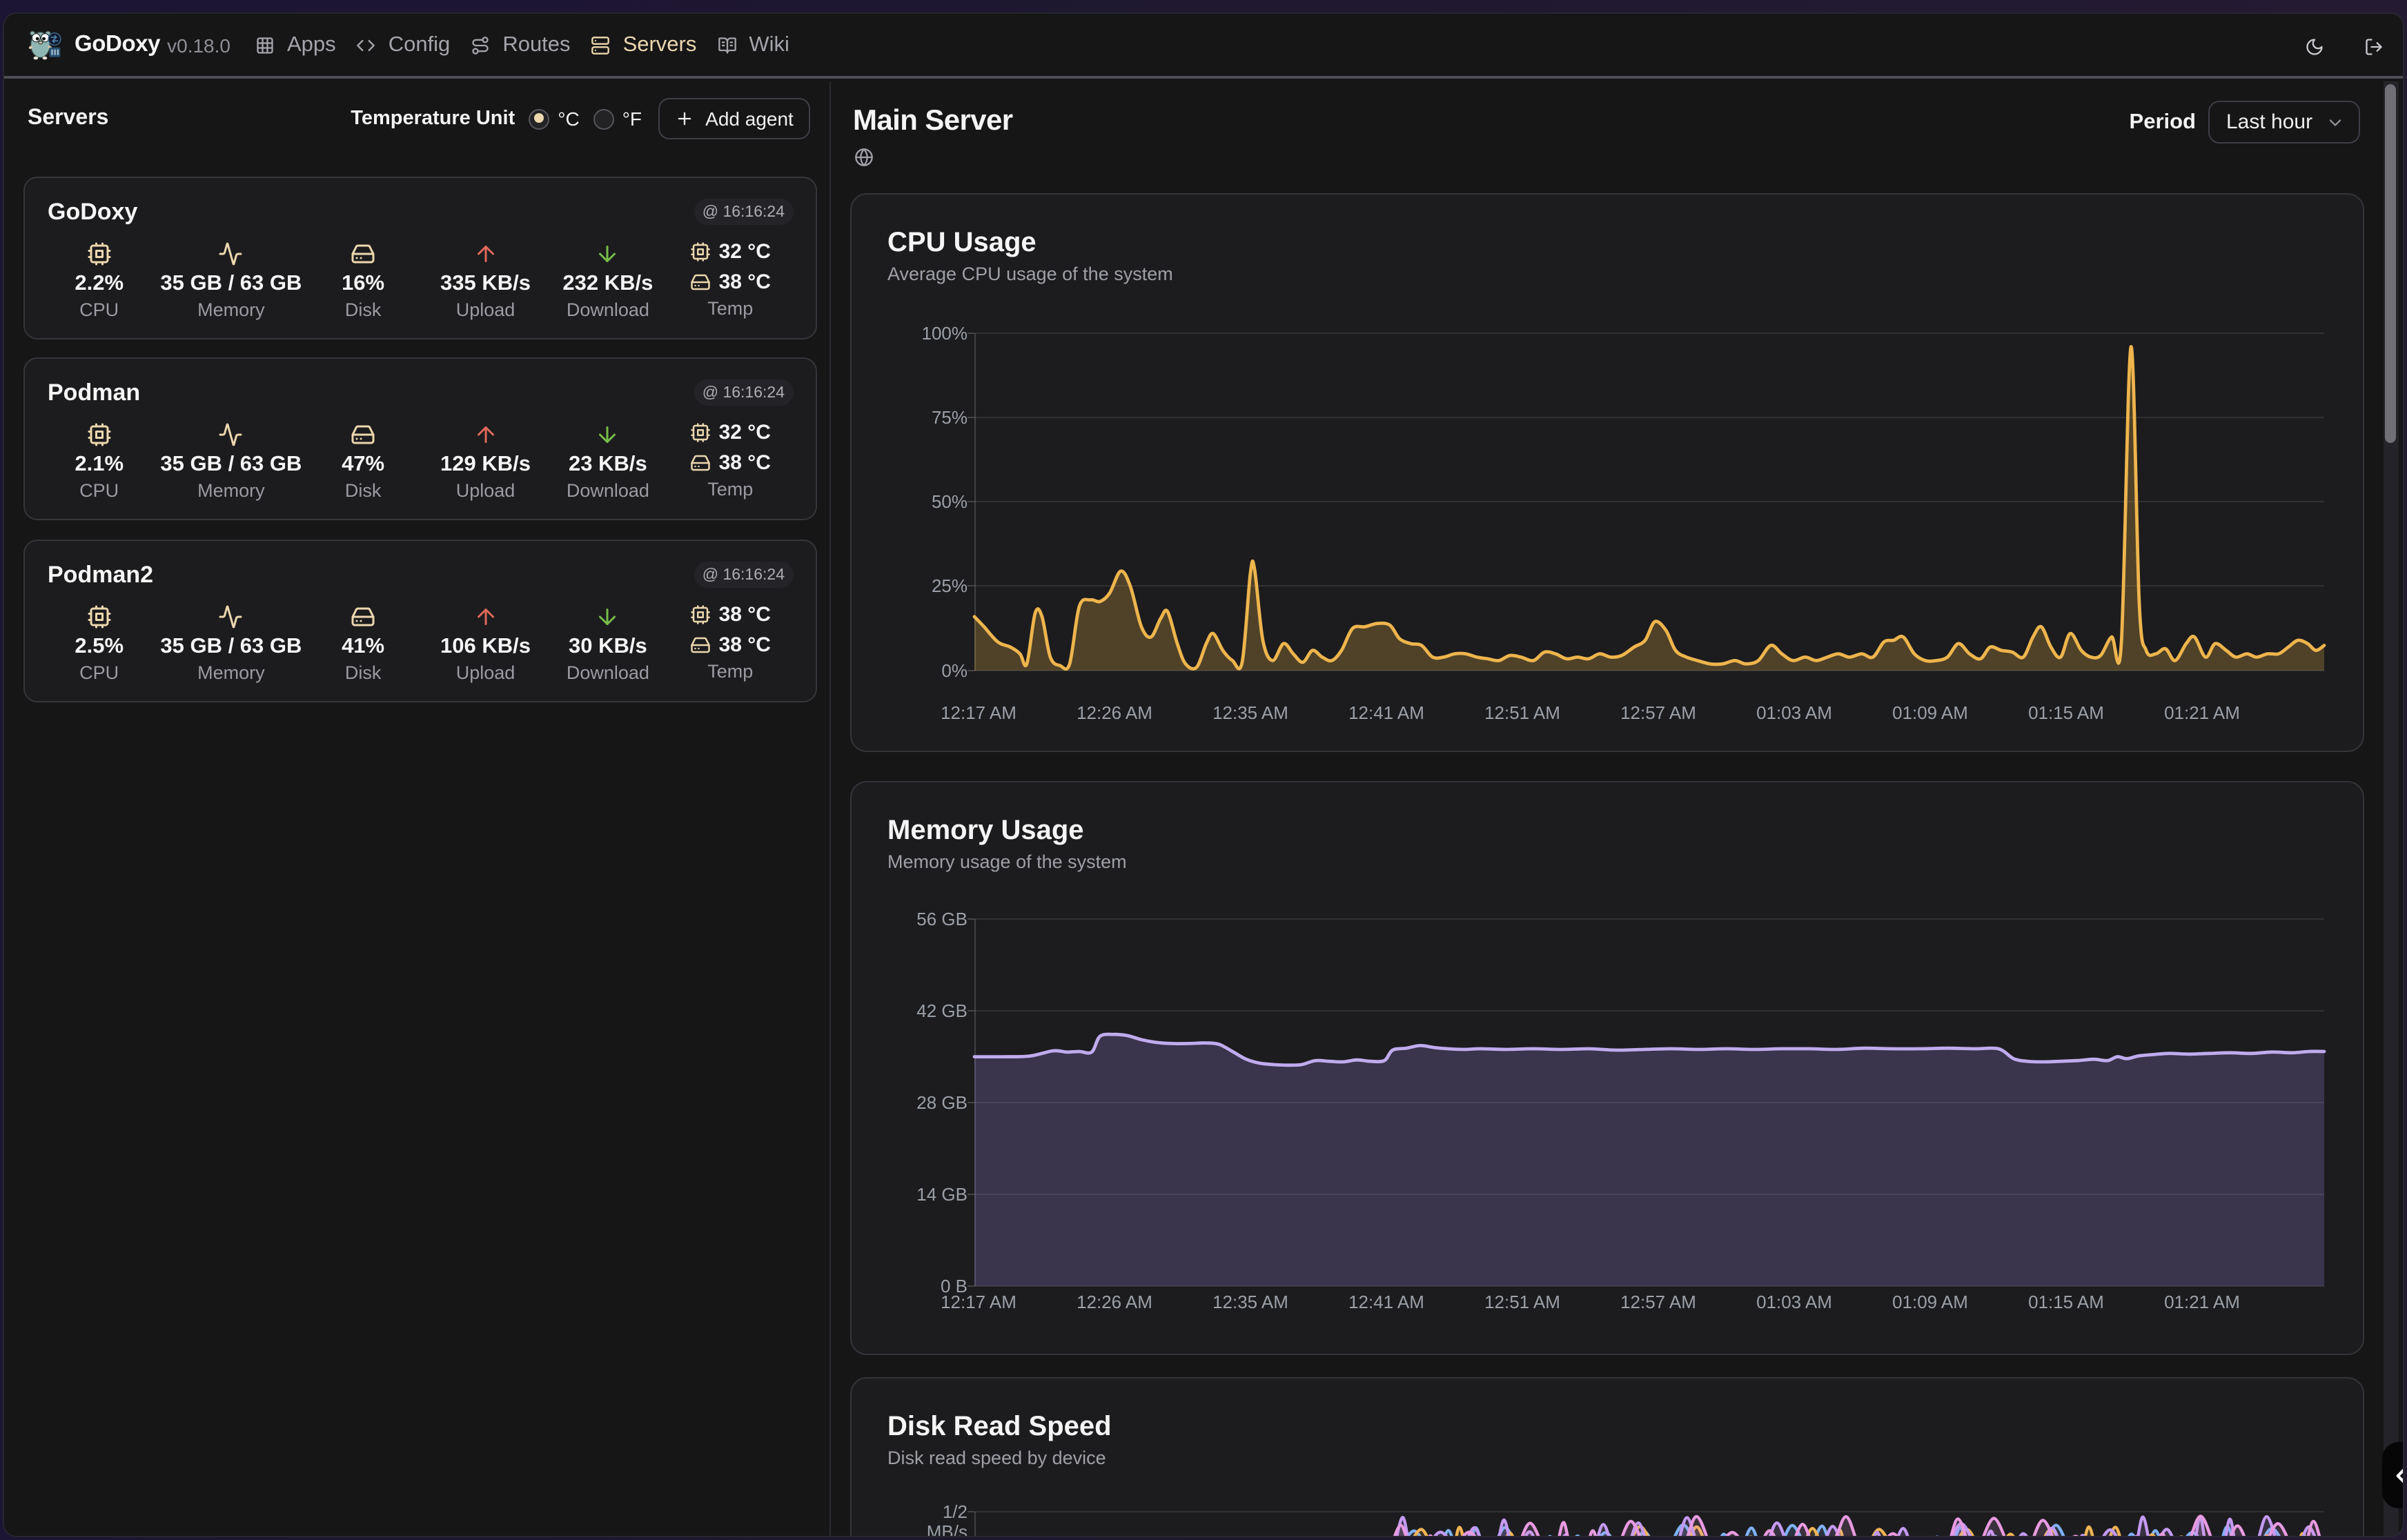 Image resolution: width=2407 pixels, height=1540 pixels. What do you see at coordinates (949, 501) in the screenshot?
I see `svg-text: 50%` at bounding box center [949, 501].